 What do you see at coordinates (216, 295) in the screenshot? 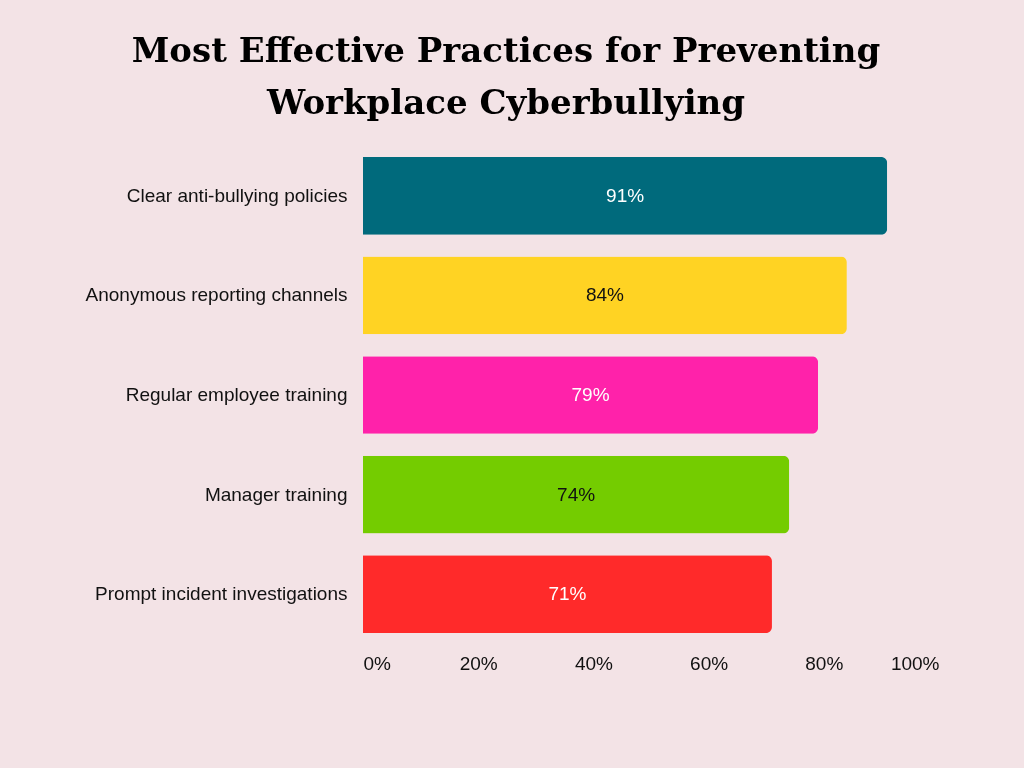
I see `y-tick-label: Anonymous reporting channels` at bounding box center [216, 295].